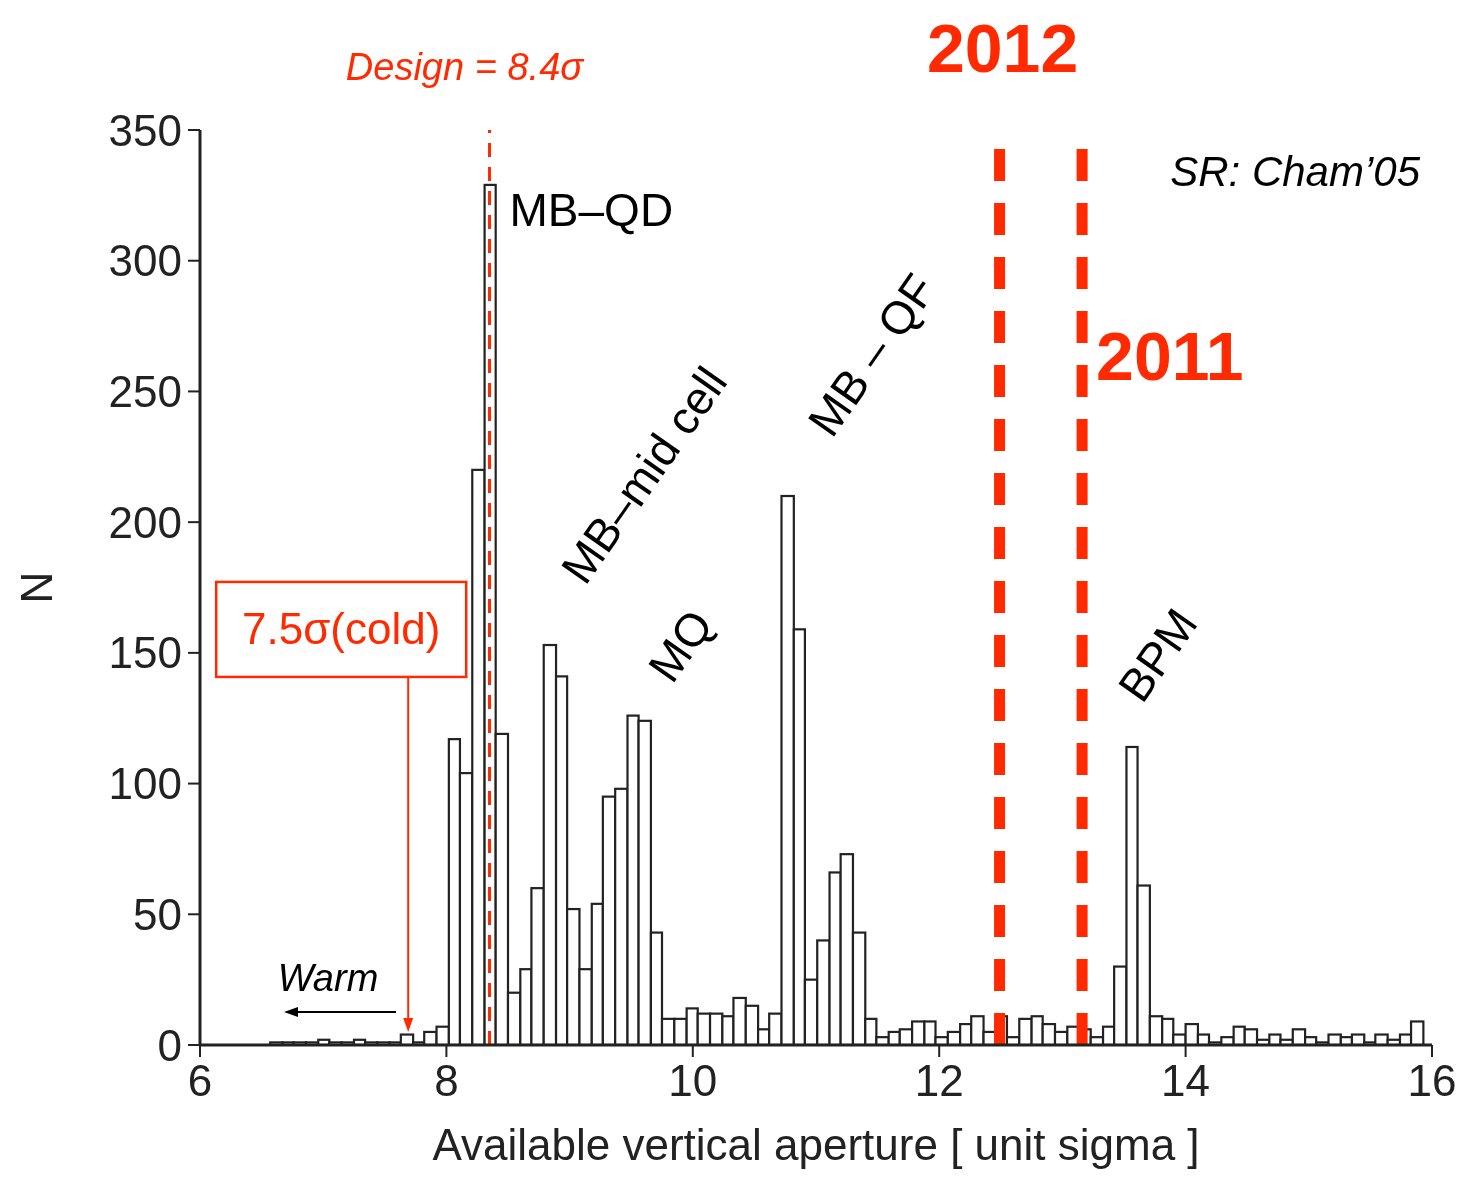 This screenshot has height=1185, width=1467. I want to click on y-tick-label: 100, so click(145, 784).